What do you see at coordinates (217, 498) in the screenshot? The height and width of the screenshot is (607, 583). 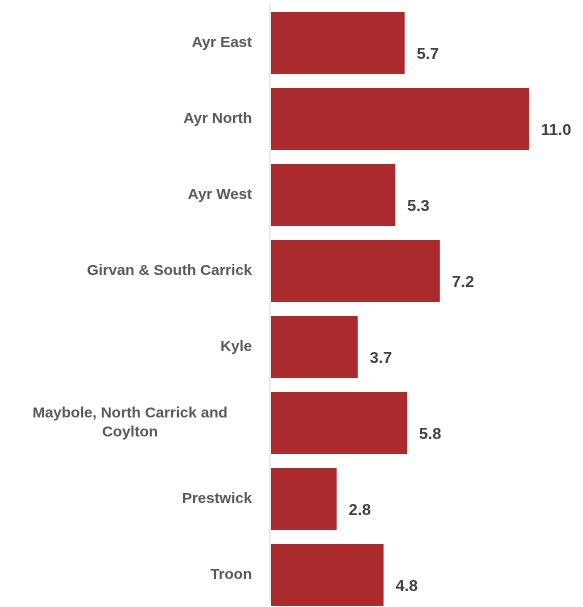 I see `category-label-prestwick: Prestwick` at bounding box center [217, 498].